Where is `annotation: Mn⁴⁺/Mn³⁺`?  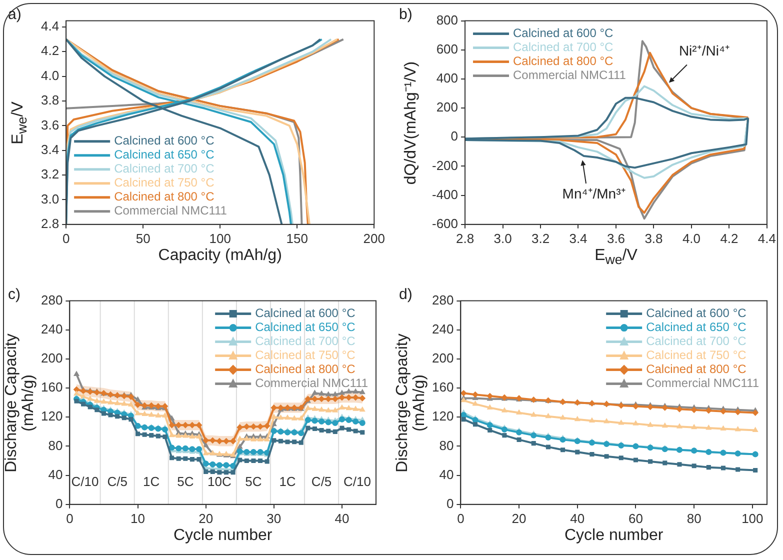 annotation: Mn⁴⁺/Mn³⁺ is located at coordinates (594, 193).